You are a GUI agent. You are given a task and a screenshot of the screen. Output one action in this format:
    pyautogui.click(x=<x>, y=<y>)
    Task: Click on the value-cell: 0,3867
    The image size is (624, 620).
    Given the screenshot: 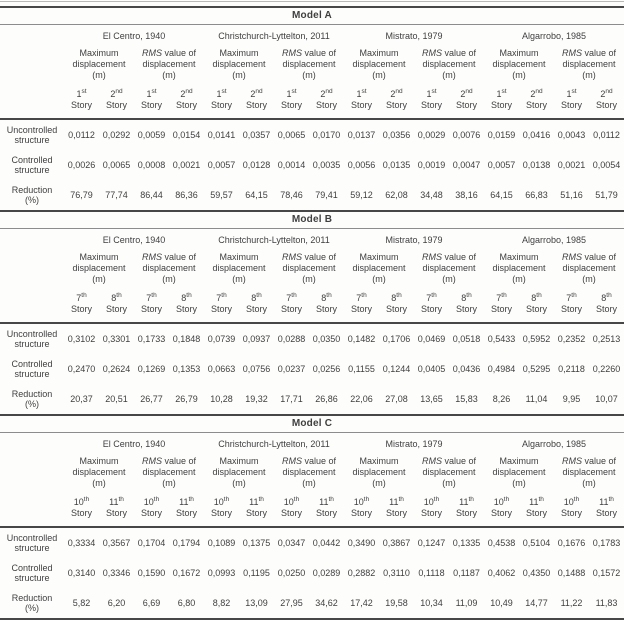 What is the action you would take?
    pyautogui.click(x=396, y=543)
    